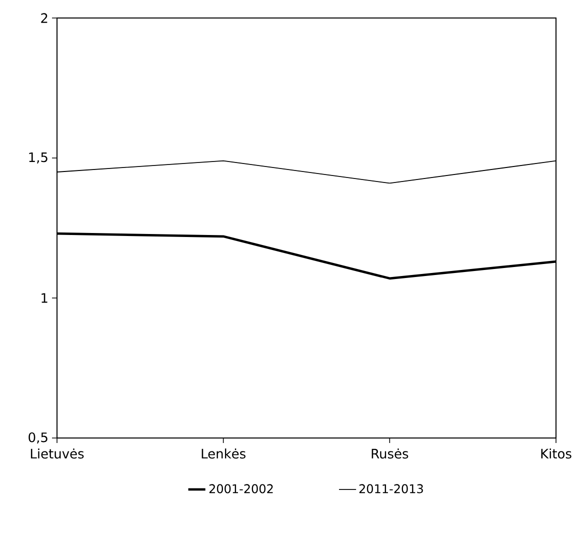  What do you see at coordinates (38, 438) in the screenshot?
I see `y-tick-label: 0,5` at bounding box center [38, 438].